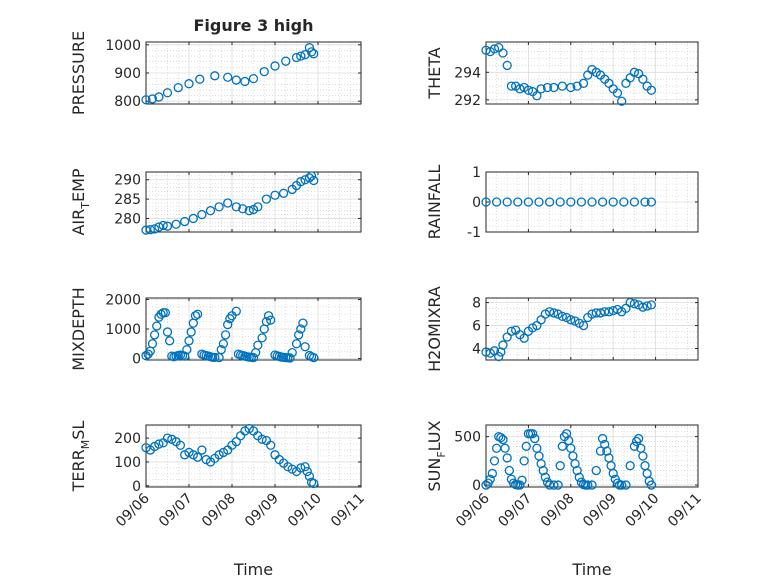 The height and width of the screenshot is (583, 778). Describe the element at coordinates (127, 463) in the screenshot. I see `y-tick-label: 100` at that location.